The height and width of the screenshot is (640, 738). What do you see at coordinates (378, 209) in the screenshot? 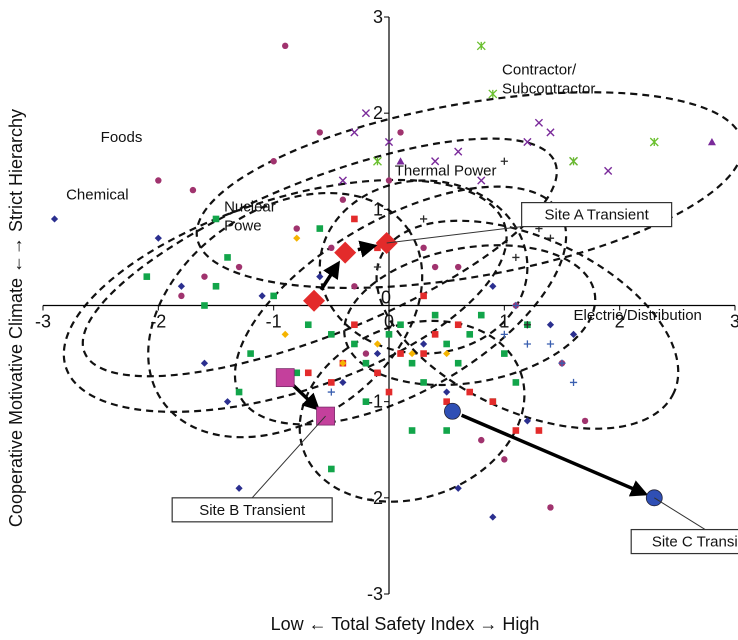
I see `y-tick-label: 1` at bounding box center [378, 209].